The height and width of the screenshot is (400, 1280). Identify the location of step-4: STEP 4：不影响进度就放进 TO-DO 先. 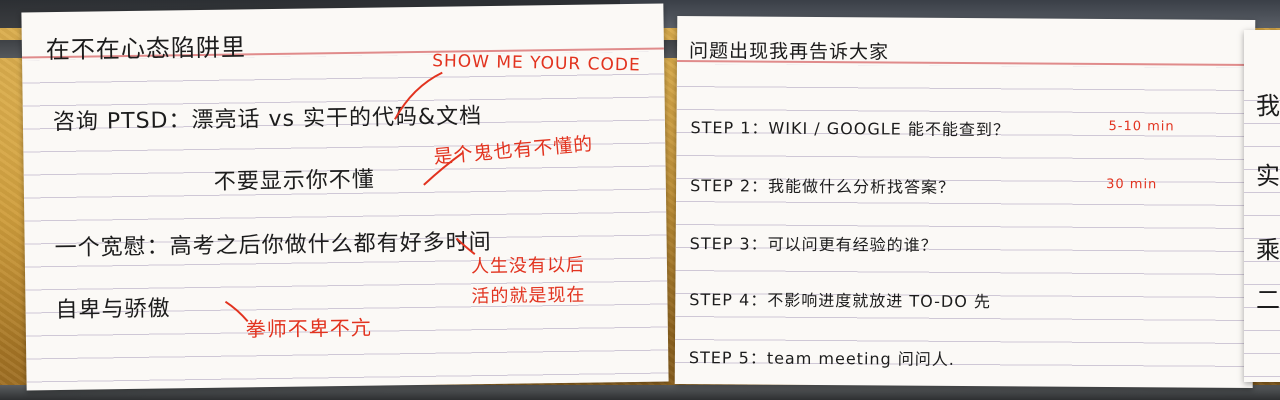
(840, 301).